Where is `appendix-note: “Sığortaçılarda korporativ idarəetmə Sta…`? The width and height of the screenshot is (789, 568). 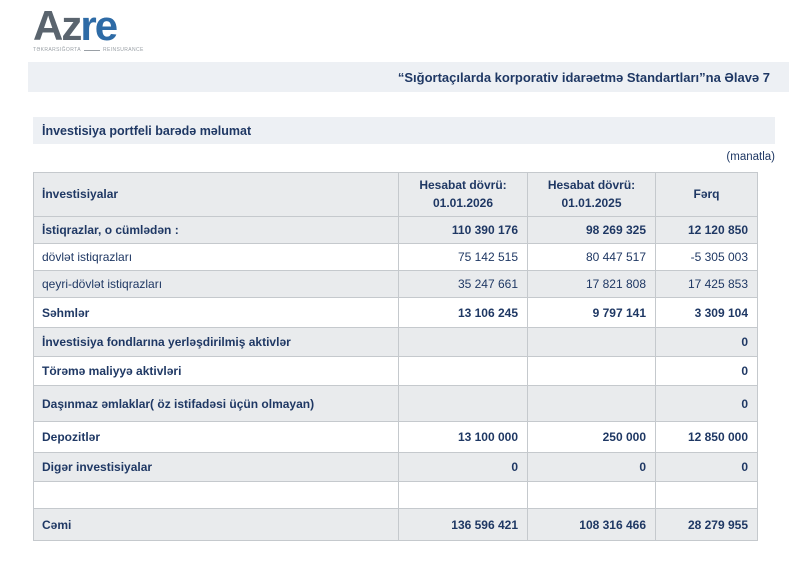 appendix-note: “Sığortaçılarda korporativ idarəetmə Sta… is located at coordinates (583, 77).